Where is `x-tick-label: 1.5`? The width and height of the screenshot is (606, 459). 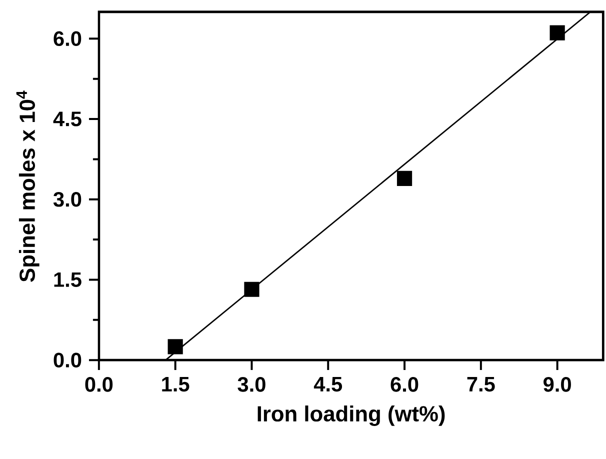 x-tick-label: 1.5 is located at coordinates (176, 384).